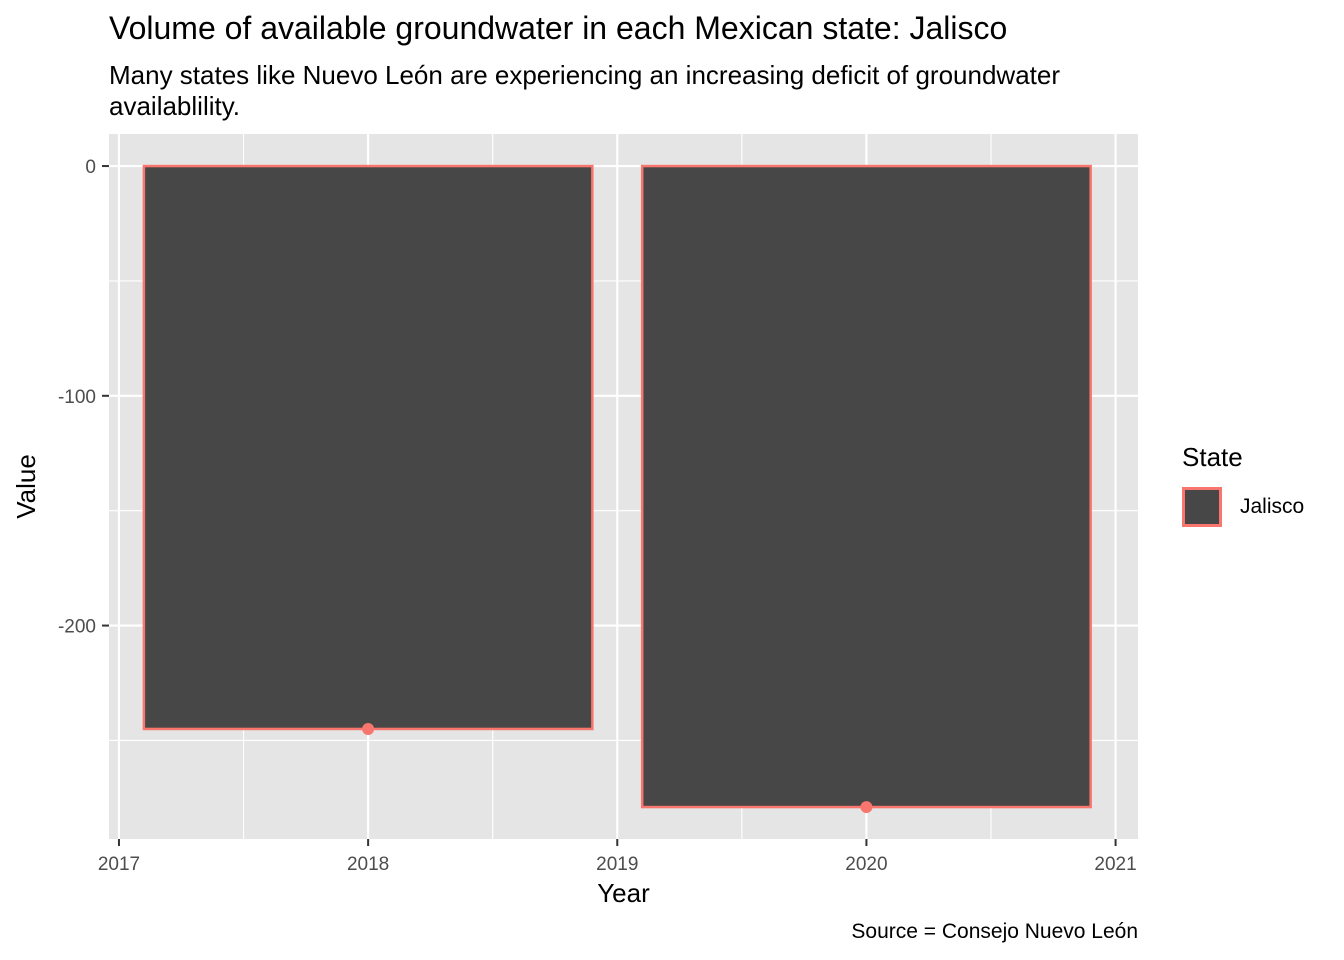  I want to click on legend-key-swatch, so click(1202, 507).